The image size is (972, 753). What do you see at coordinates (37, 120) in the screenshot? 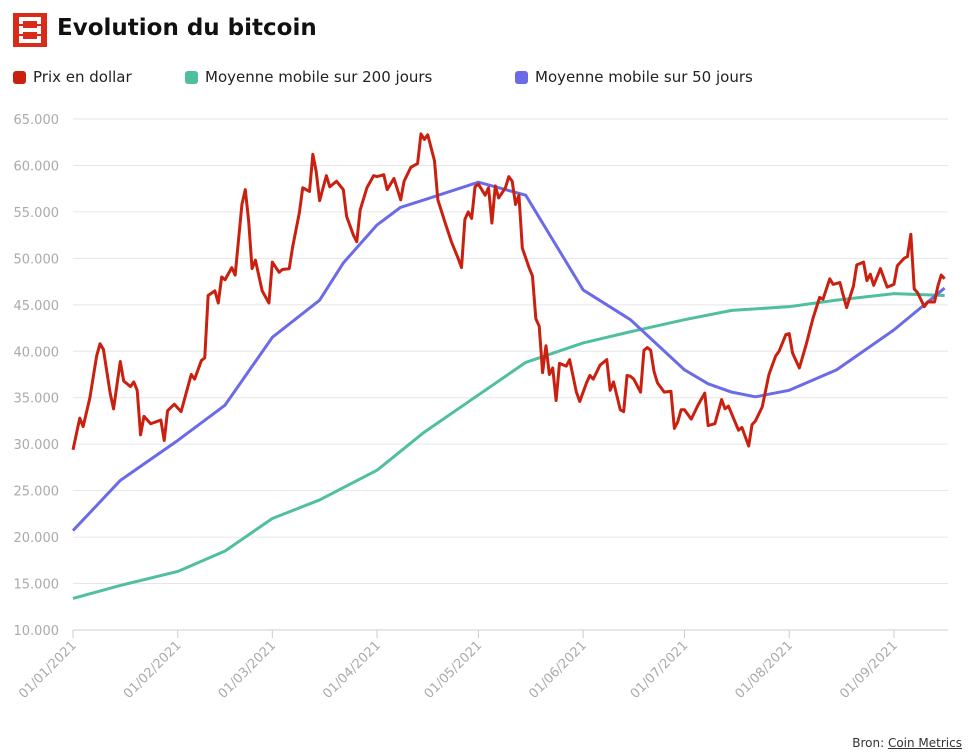
I see `y-tick-label: 65.000` at bounding box center [37, 120].